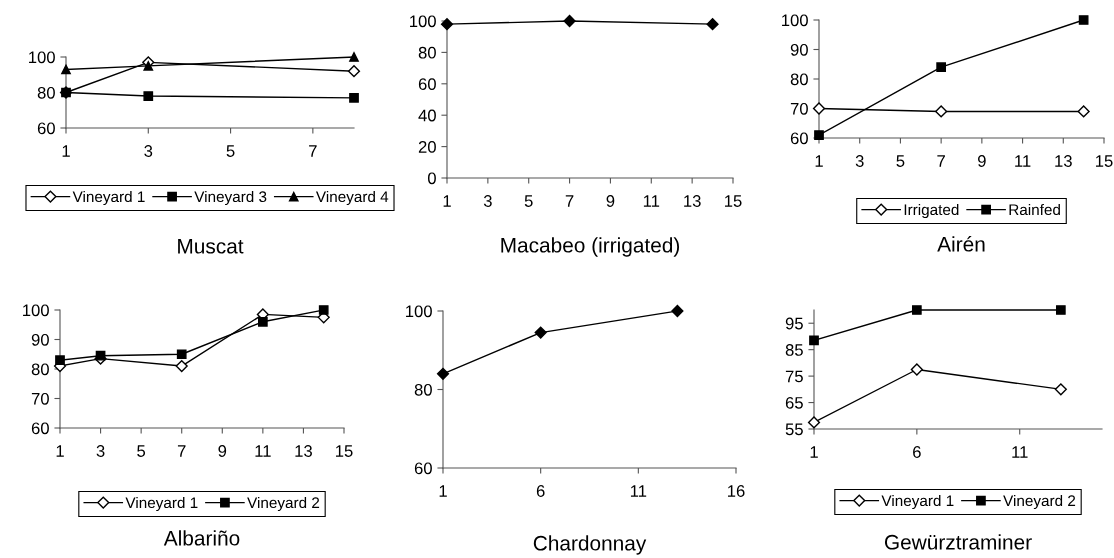 The image size is (1114, 558). What do you see at coordinates (201, 538) in the screenshot?
I see `text: Albariño` at bounding box center [201, 538].